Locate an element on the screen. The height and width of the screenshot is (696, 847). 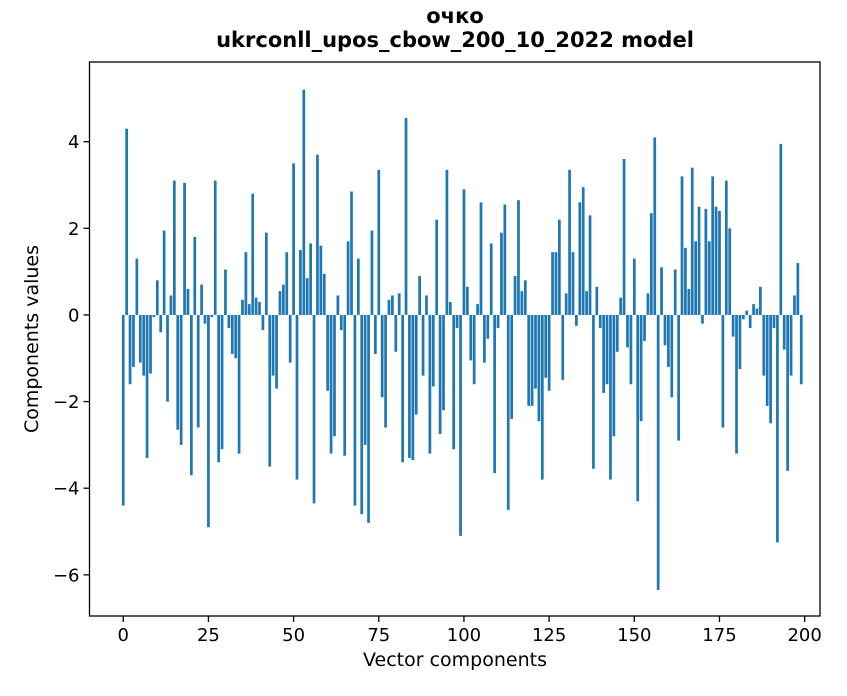
x-tick-label: 75 is located at coordinates (378, 635).